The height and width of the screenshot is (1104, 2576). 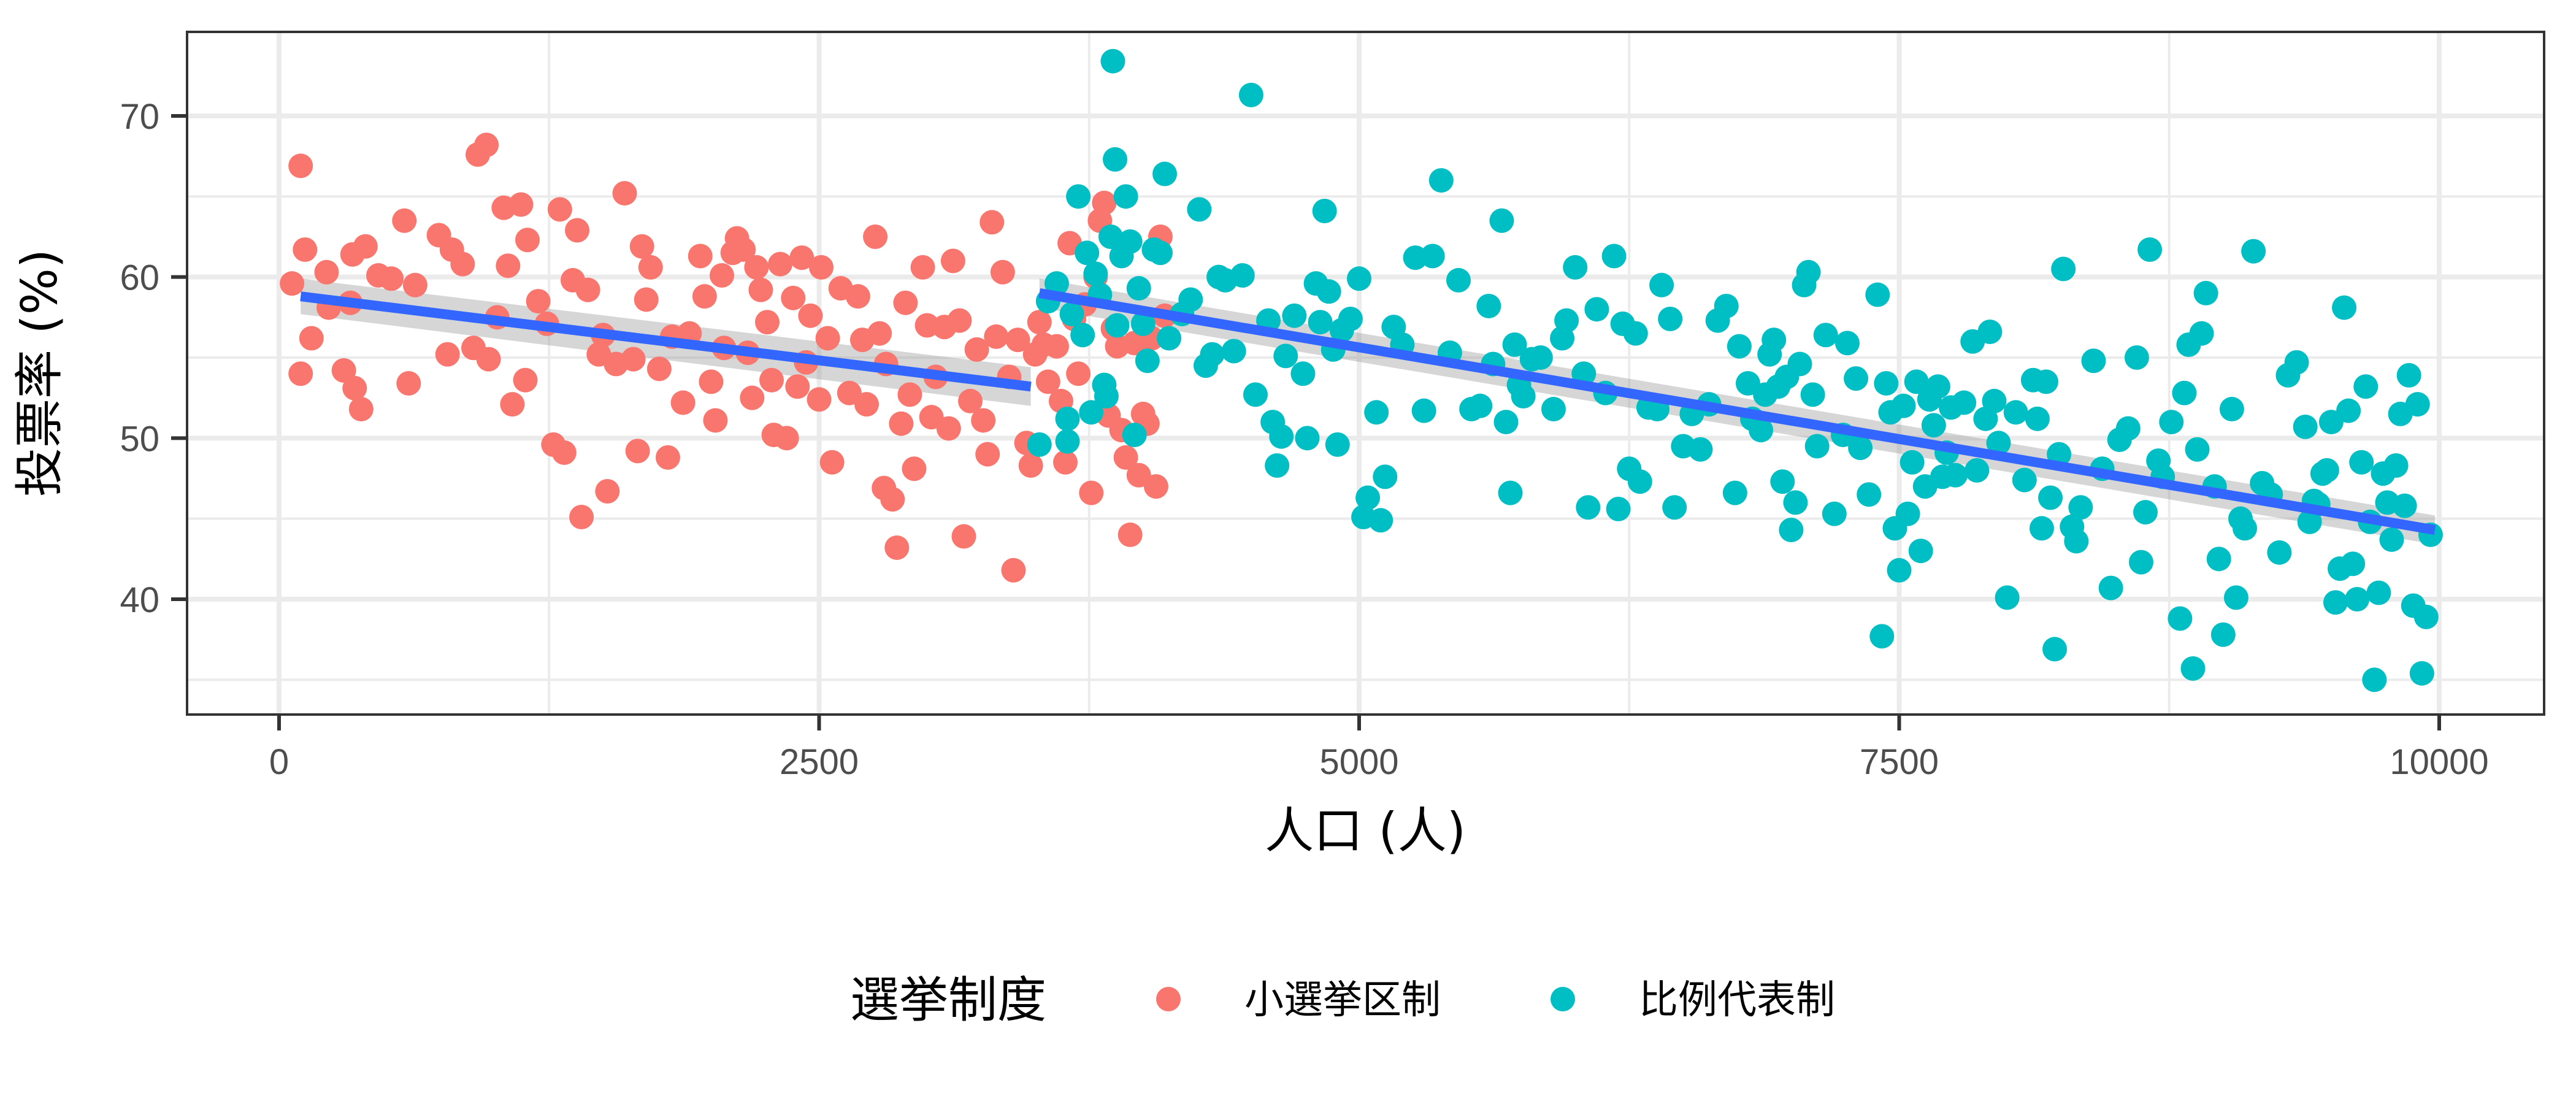 What do you see at coordinates (1298, 1000) in the screenshot?
I see `legend-item-single-member: 小選挙区制` at bounding box center [1298, 1000].